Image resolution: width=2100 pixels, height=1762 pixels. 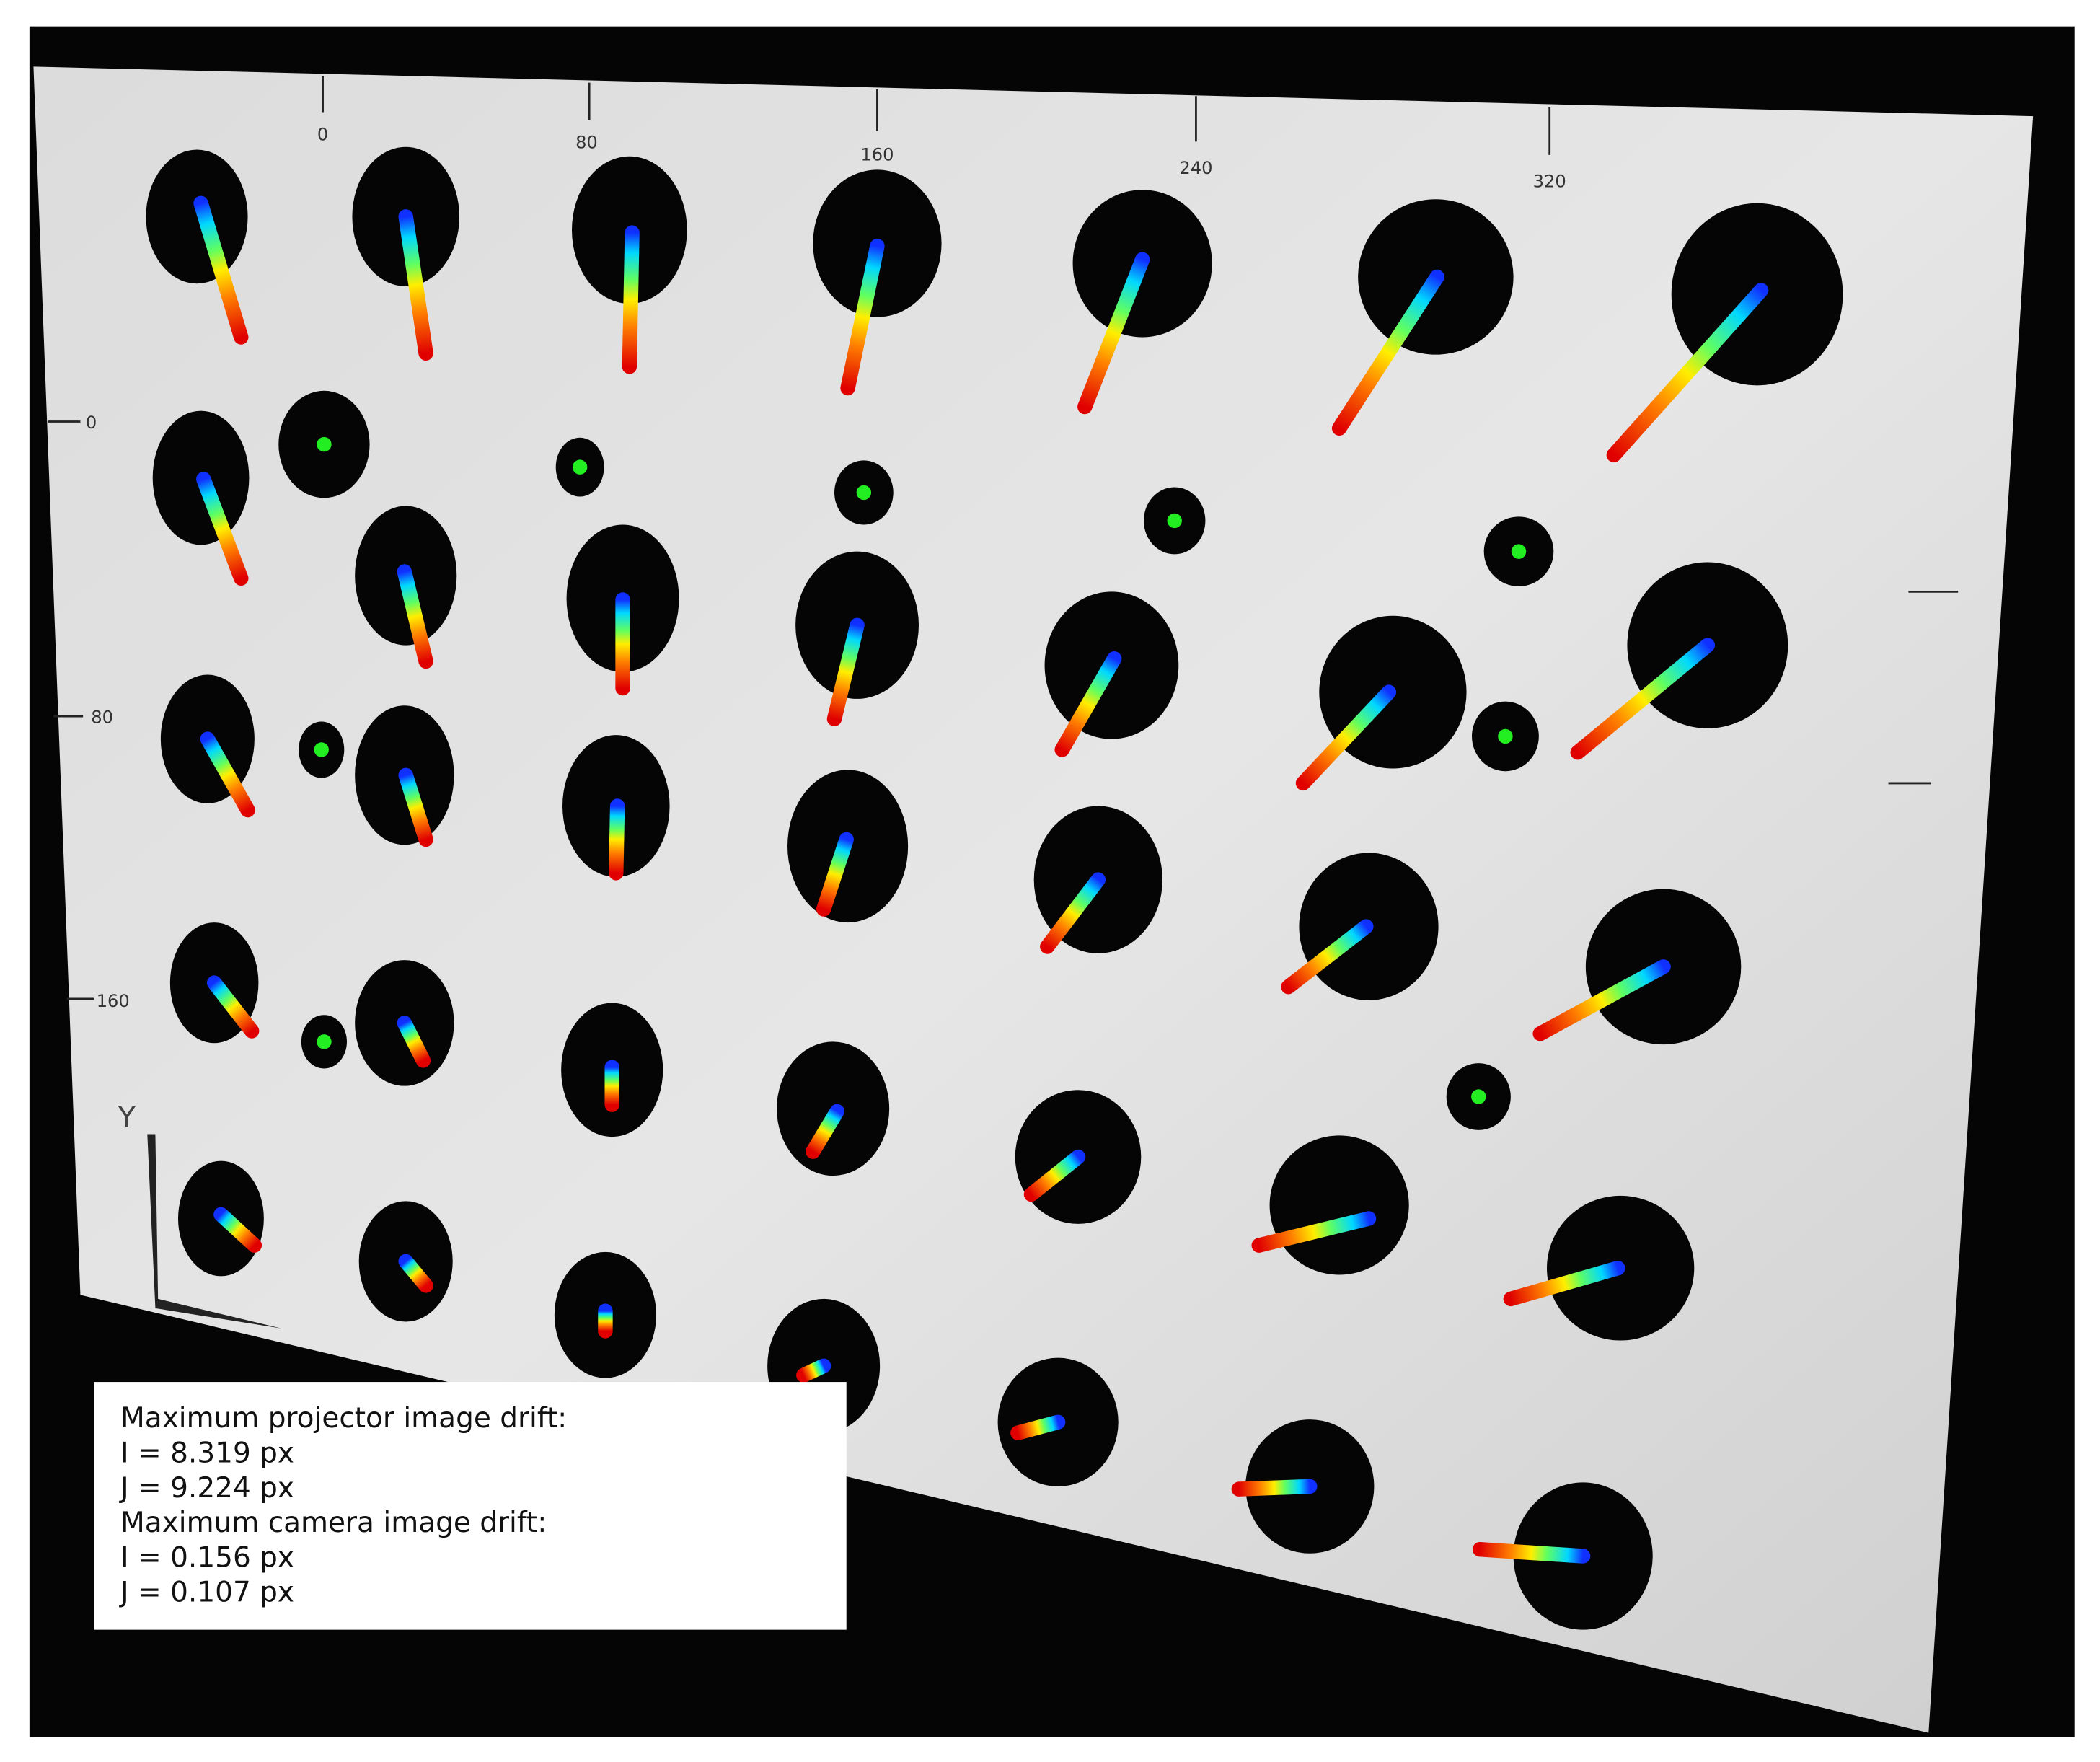 What do you see at coordinates (471, 1506) in the screenshot?
I see `drift-box` at bounding box center [471, 1506].